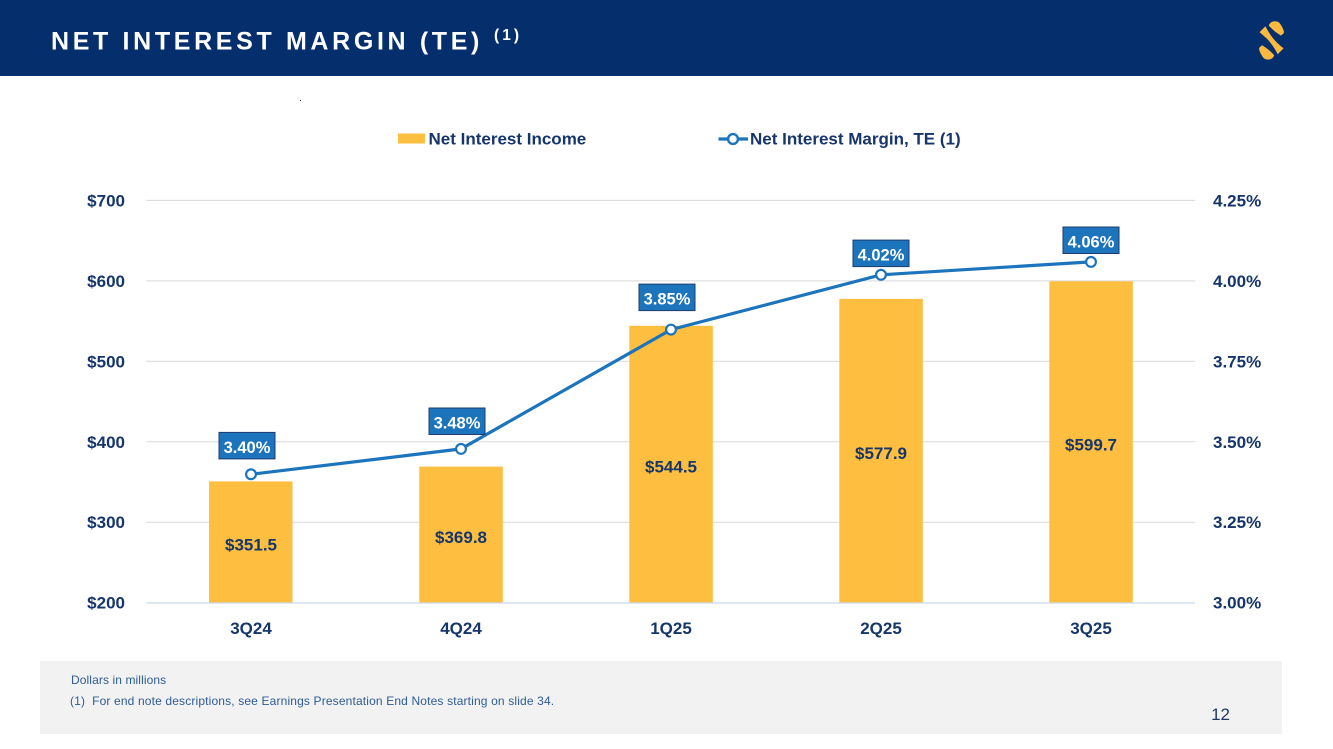 The width and height of the screenshot is (1333, 749). I want to click on svg-text: Net Interest Margin, TE (1), so click(855, 139).